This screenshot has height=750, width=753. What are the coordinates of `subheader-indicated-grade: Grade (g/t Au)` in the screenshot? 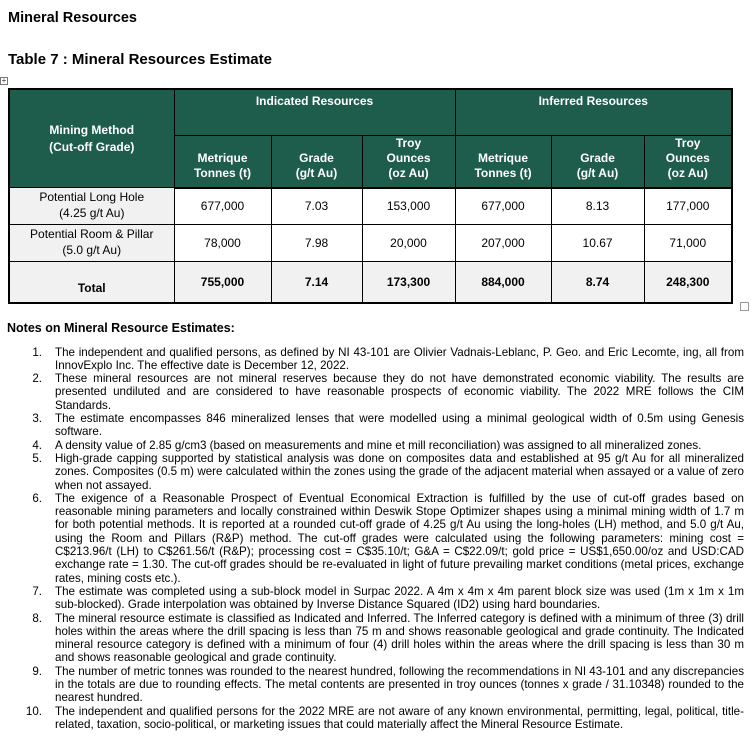 It's located at (316, 161).